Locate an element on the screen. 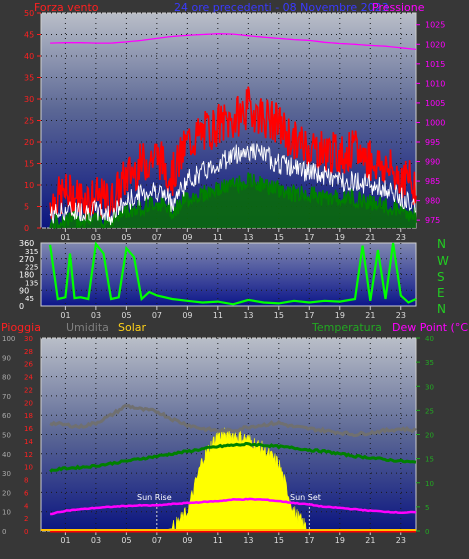  y-tick-label-rain: 10 is located at coordinates (28, 468).